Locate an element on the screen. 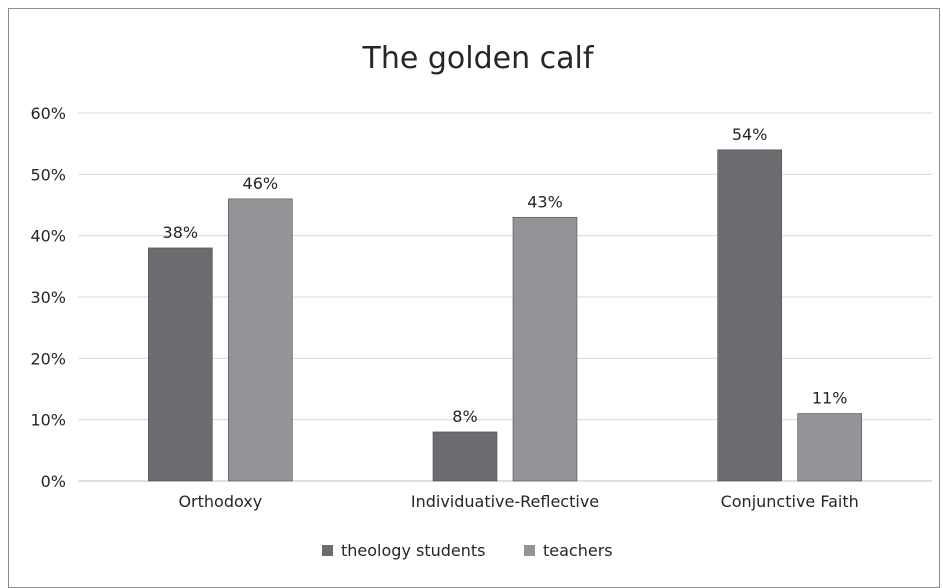  data-label: 54% is located at coordinates (750, 134).